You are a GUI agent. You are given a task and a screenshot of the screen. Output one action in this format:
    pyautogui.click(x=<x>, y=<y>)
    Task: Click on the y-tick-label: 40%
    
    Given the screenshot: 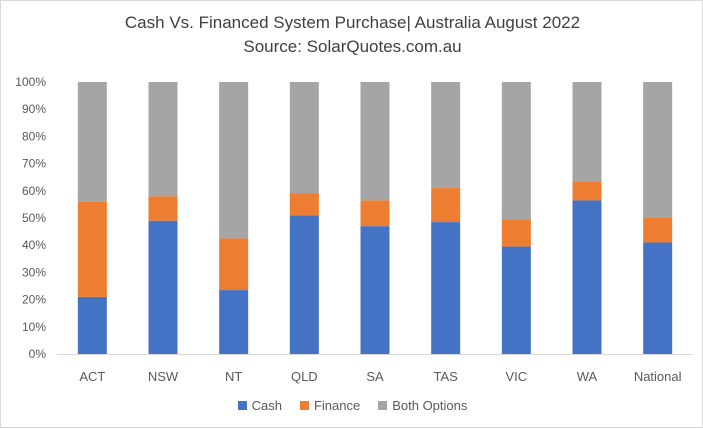 What is the action you would take?
    pyautogui.click(x=34, y=245)
    